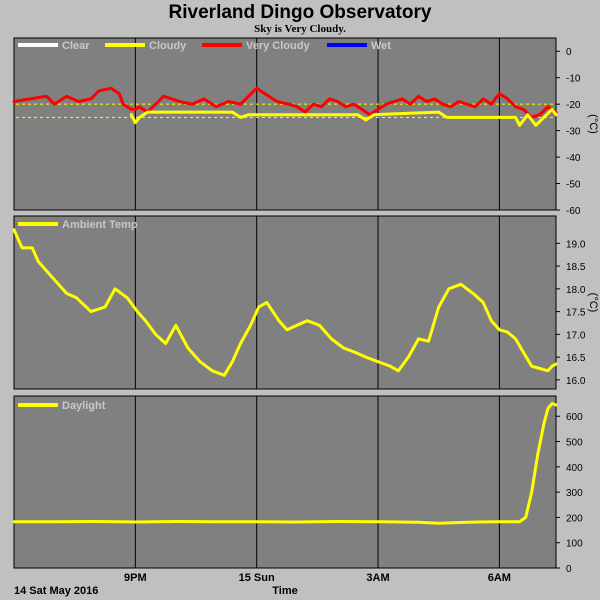 The width and height of the screenshot is (600, 600). Describe the element at coordinates (377, 578) in the screenshot. I see `x-tick-label: 3AM` at that location.